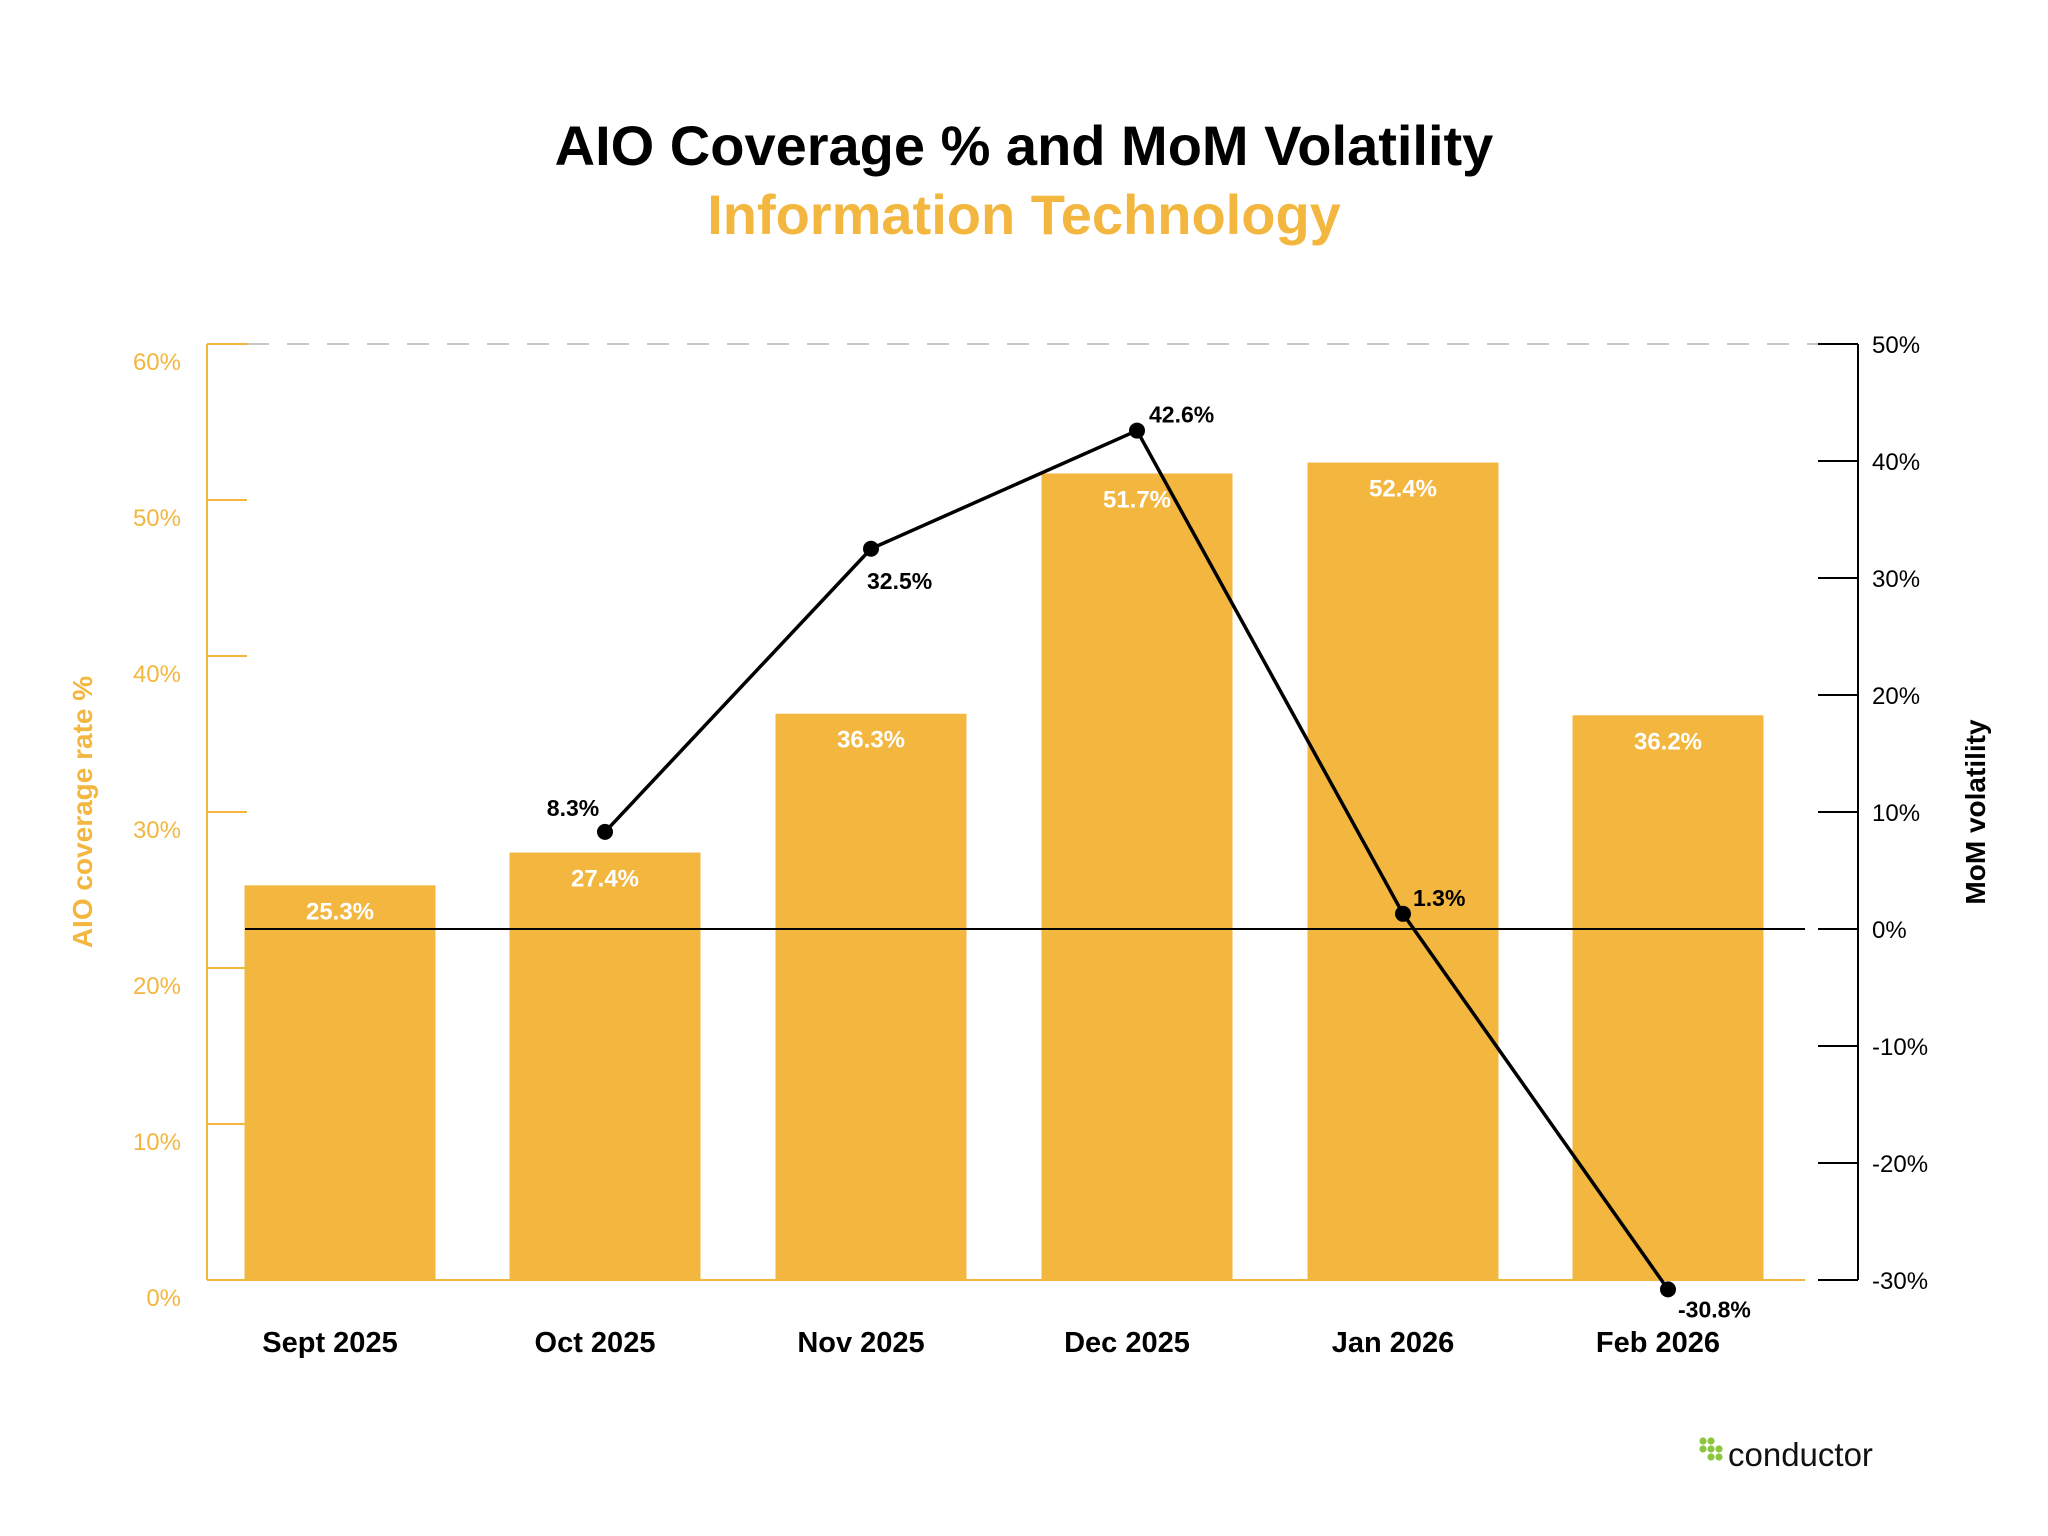 The image size is (2048, 1536). Describe the element at coordinates (157, 518) in the screenshot. I see `left-tick-label: 50%` at that location.